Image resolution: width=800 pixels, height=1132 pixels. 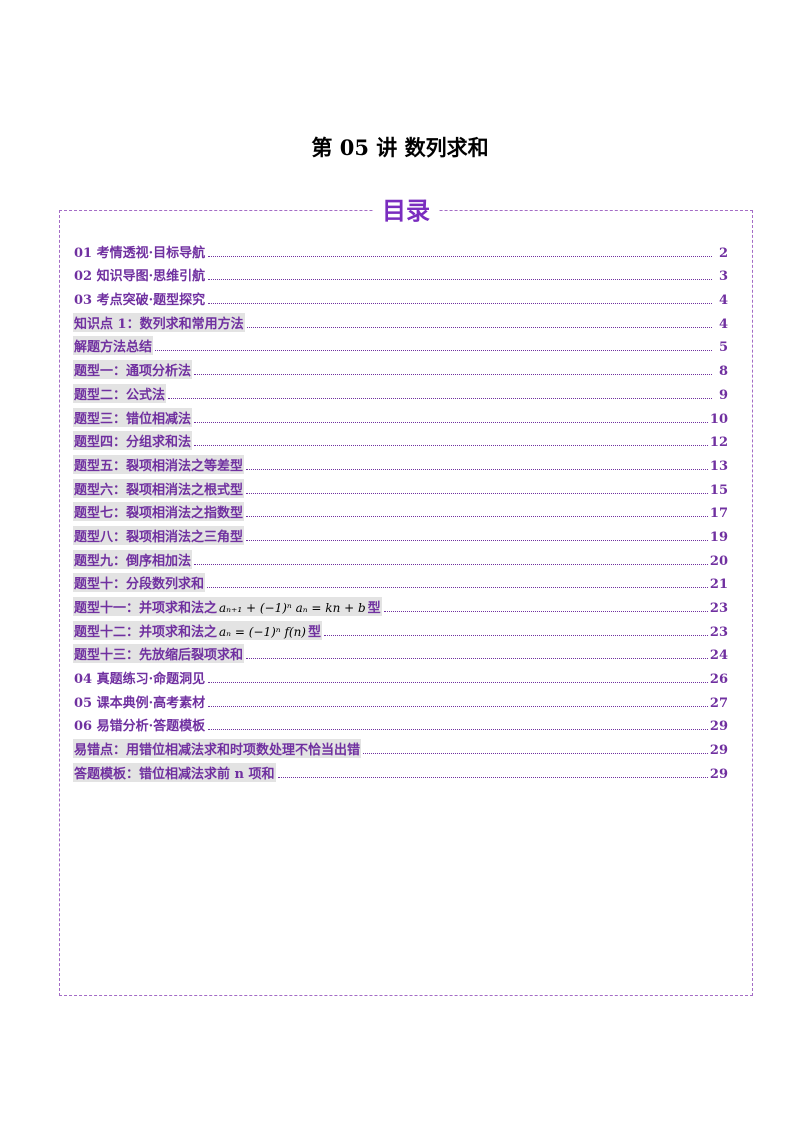 What do you see at coordinates (400, 320) in the screenshot?
I see `toc-entry: 知识点 1：数列求和常用方法 4` at bounding box center [400, 320].